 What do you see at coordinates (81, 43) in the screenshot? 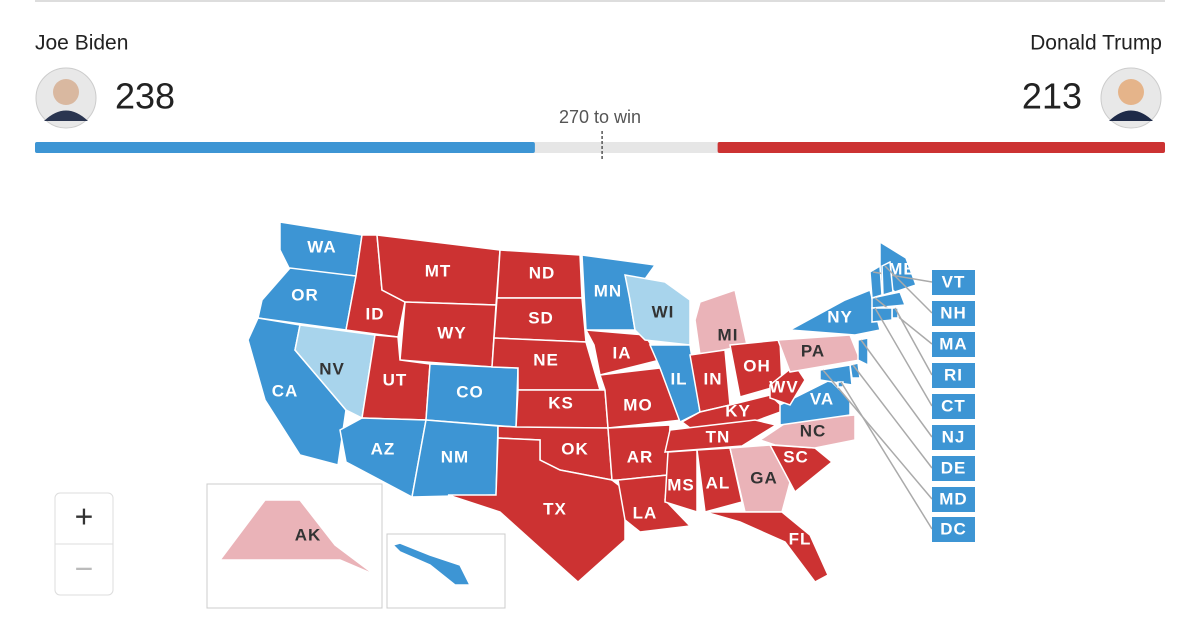
I see `candidate-name: Joe Biden` at bounding box center [81, 43].